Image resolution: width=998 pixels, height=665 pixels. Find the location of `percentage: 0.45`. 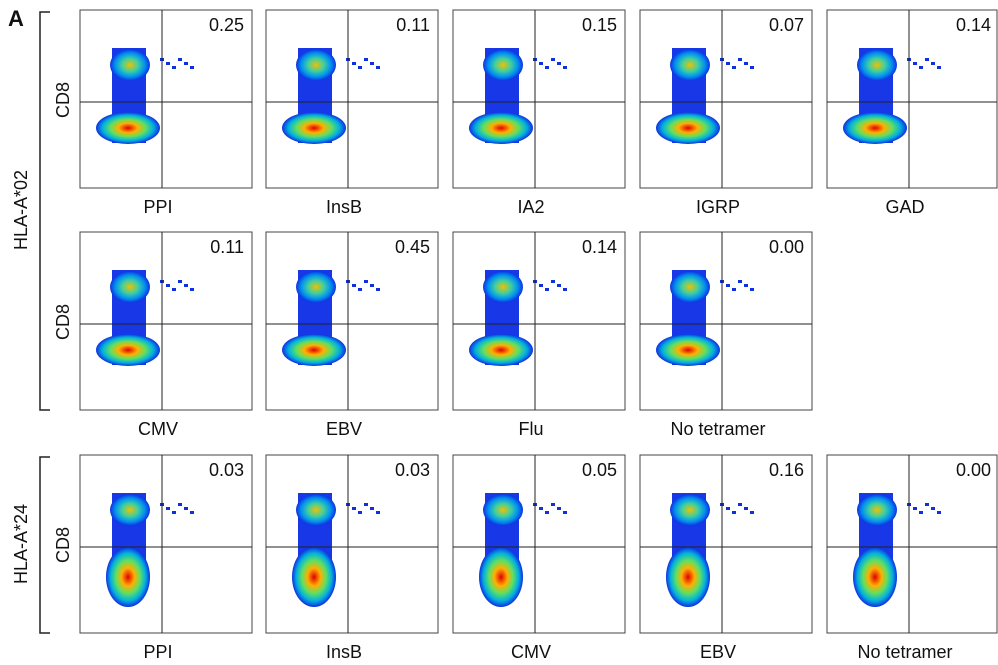

percentage: 0.45 is located at coordinates (412, 247).